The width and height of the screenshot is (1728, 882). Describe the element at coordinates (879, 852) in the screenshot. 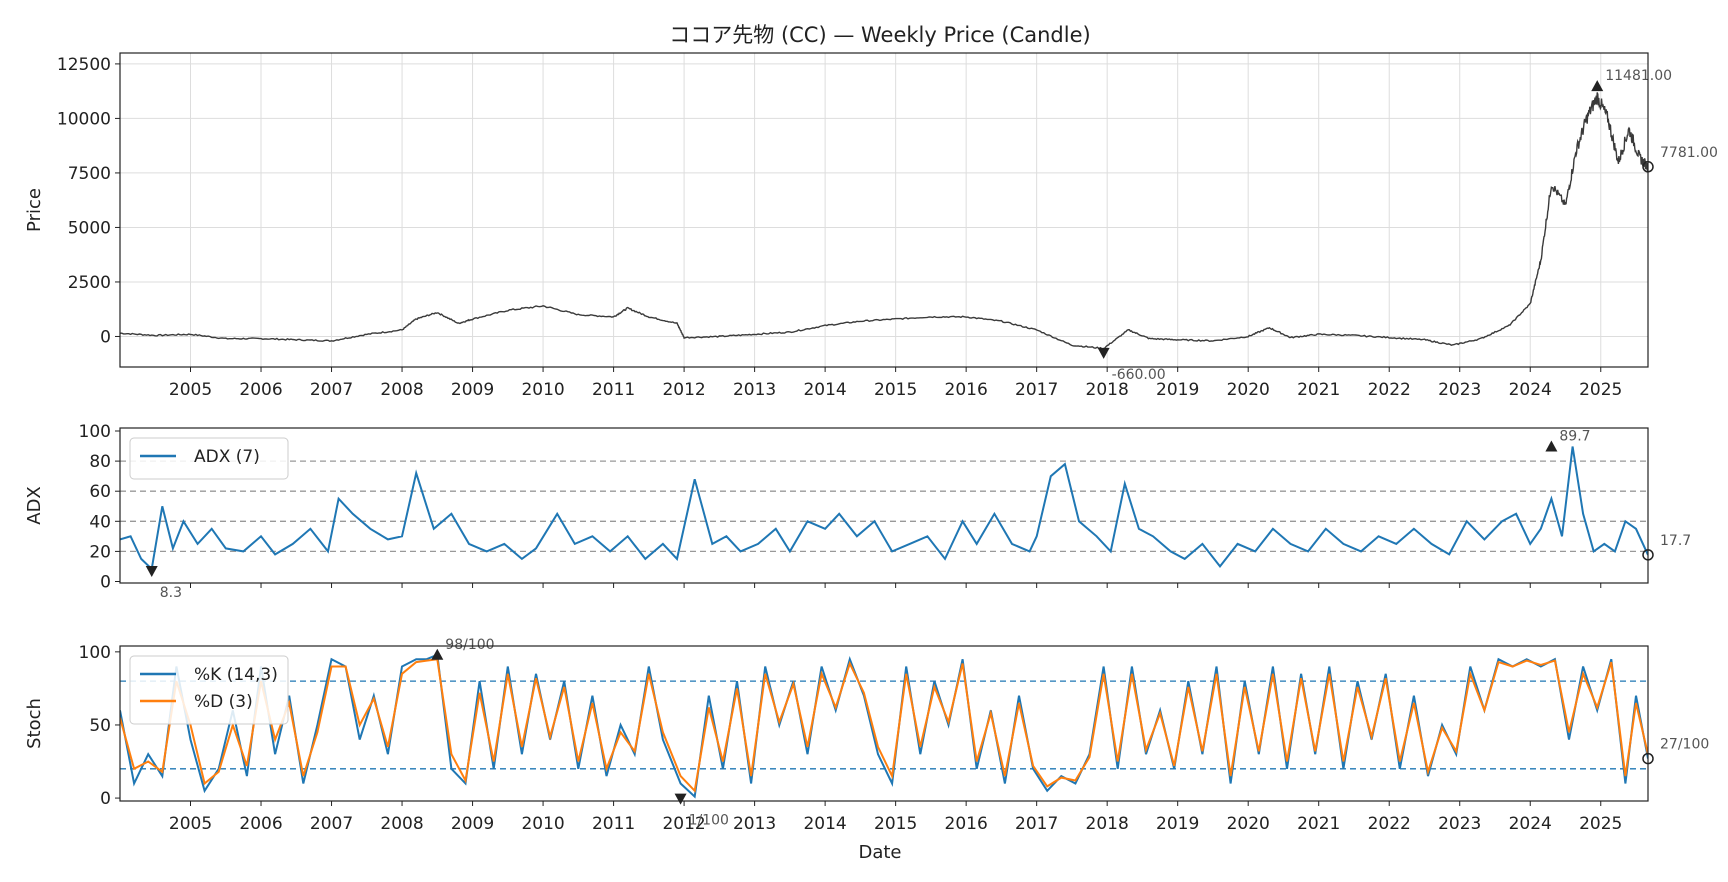

I see `x-axis-label: Date` at that location.